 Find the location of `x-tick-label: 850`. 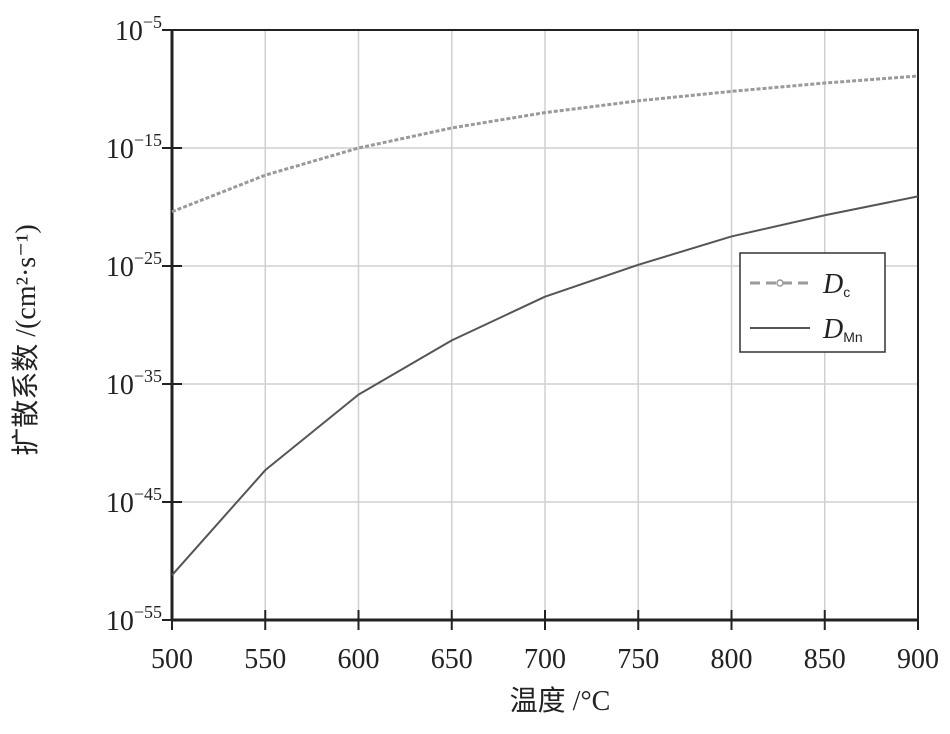

x-tick-label: 850 is located at coordinates (825, 659).